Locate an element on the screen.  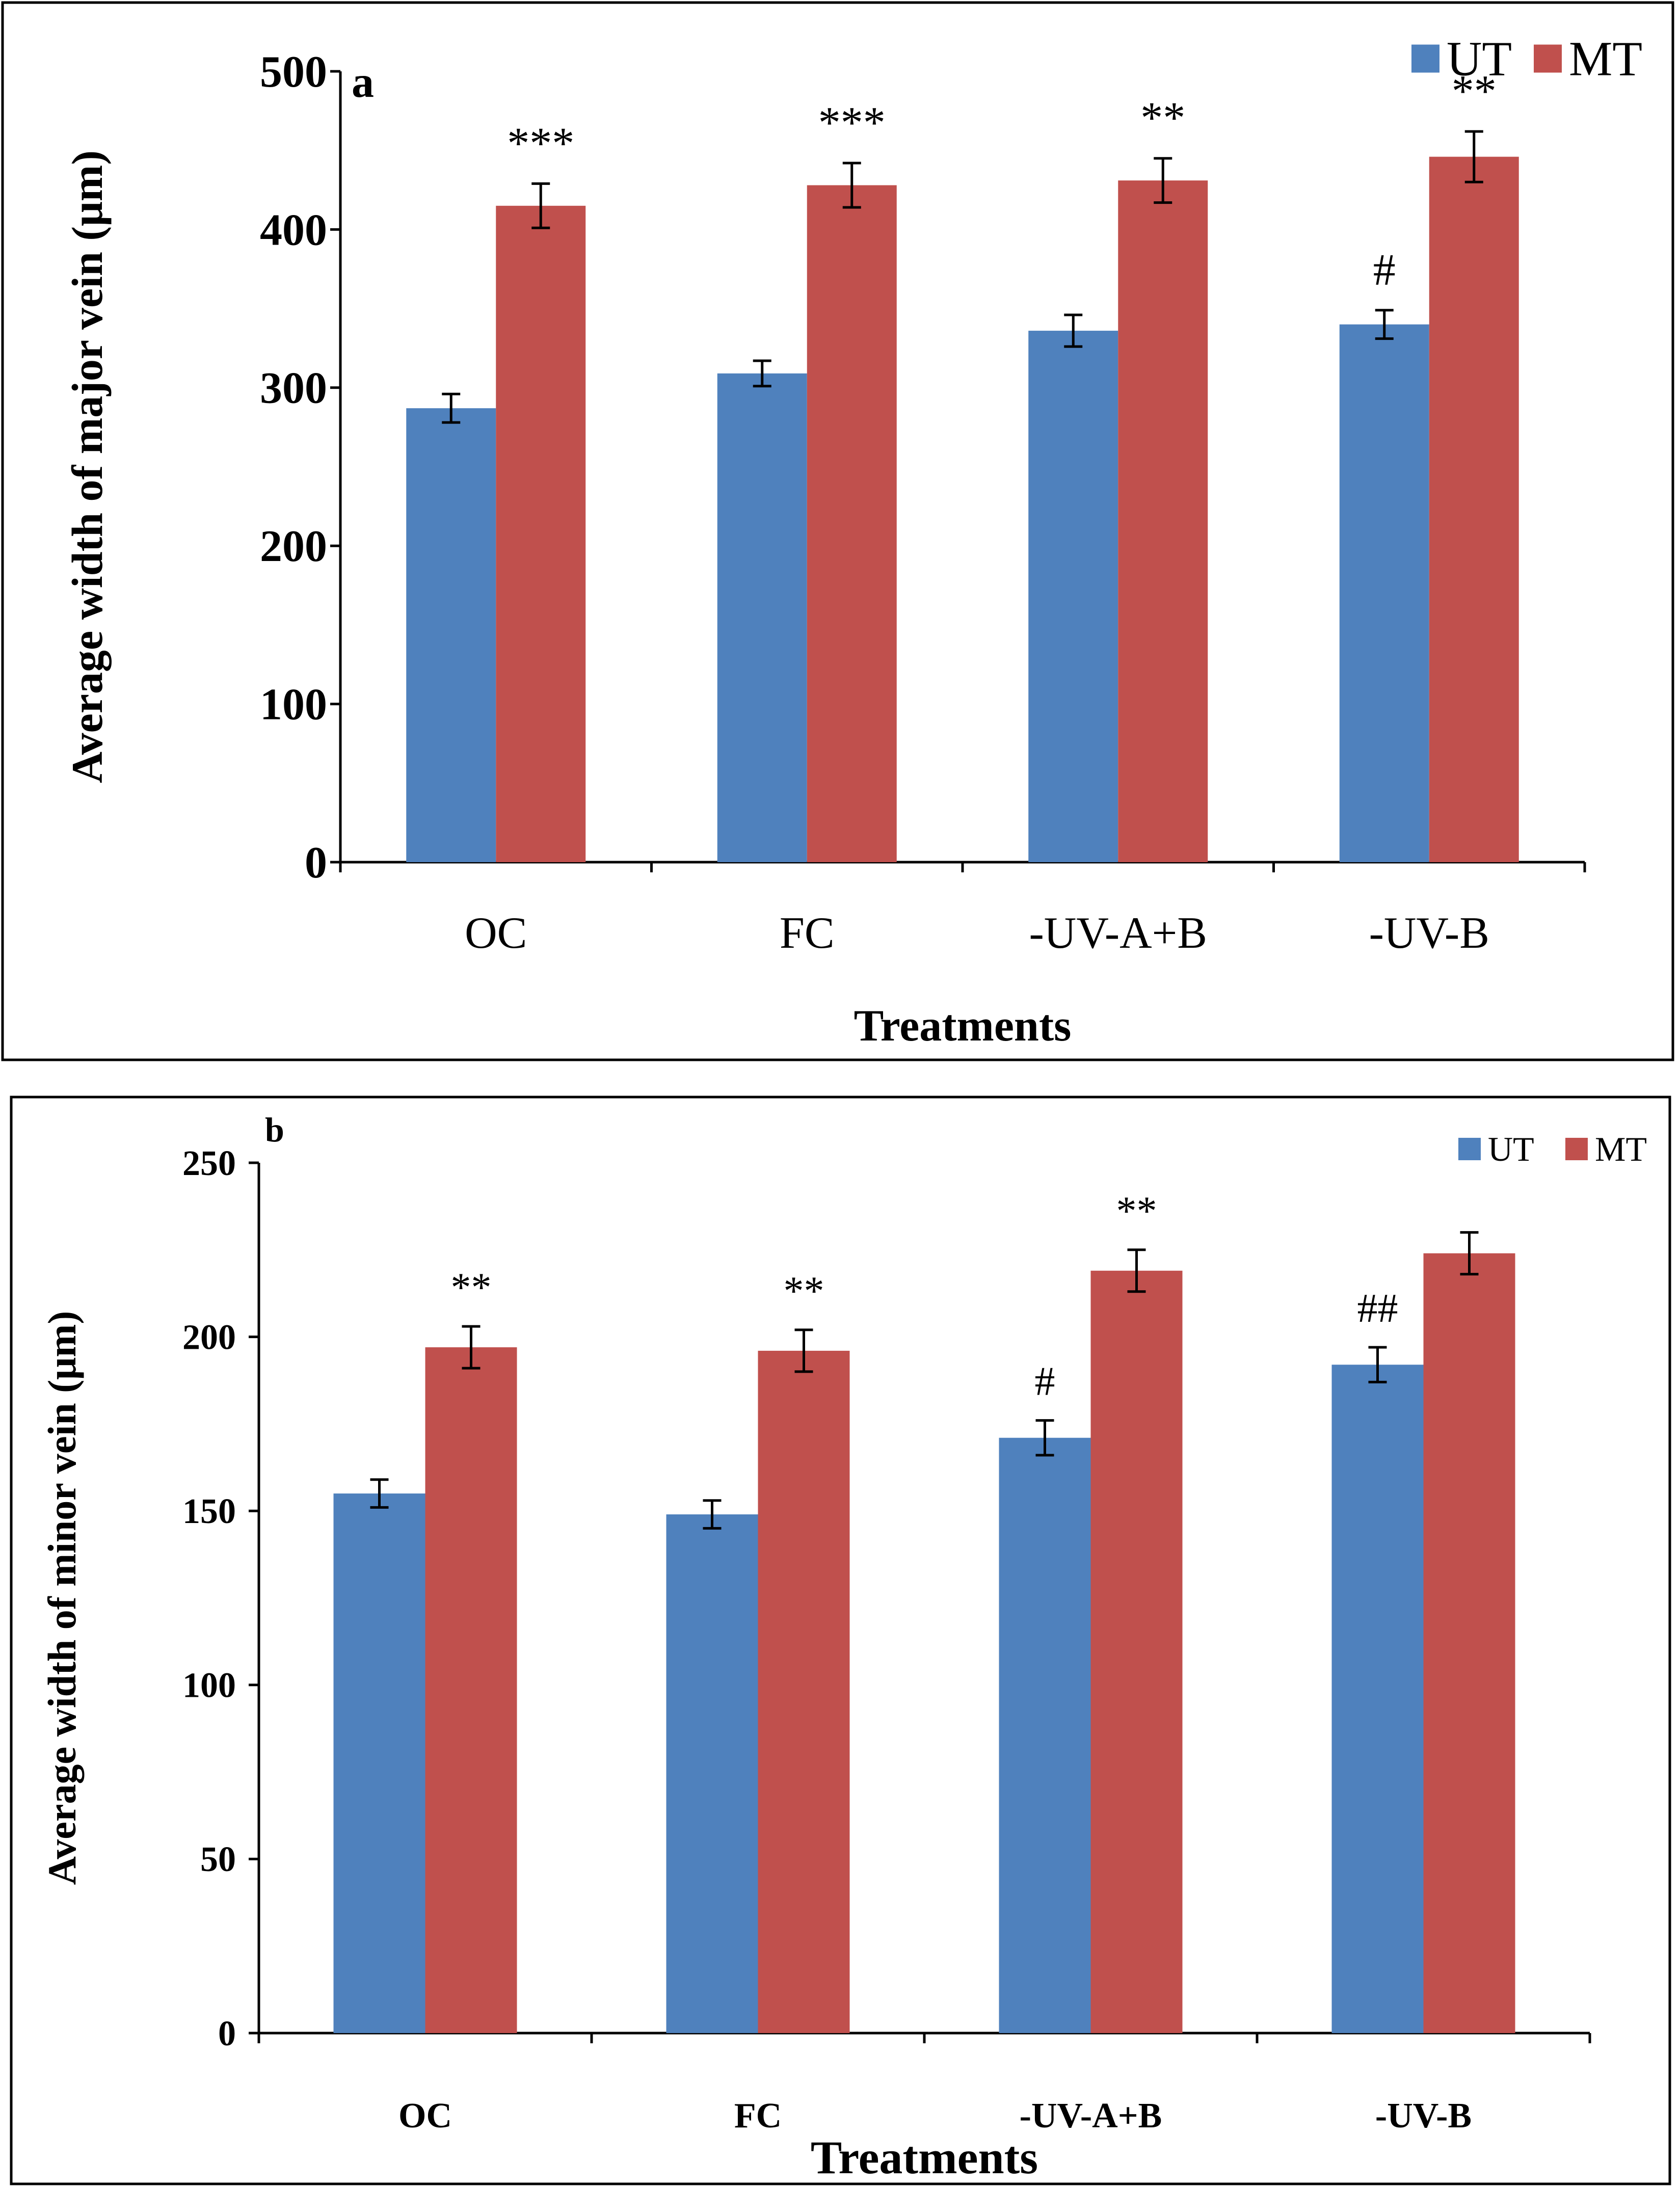
significance-label: ## is located at coordinates (1377, 1309).